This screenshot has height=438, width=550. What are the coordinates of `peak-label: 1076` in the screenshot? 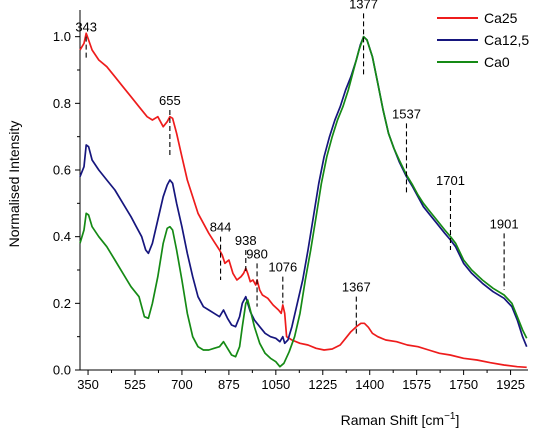 It's located at (282, 267).